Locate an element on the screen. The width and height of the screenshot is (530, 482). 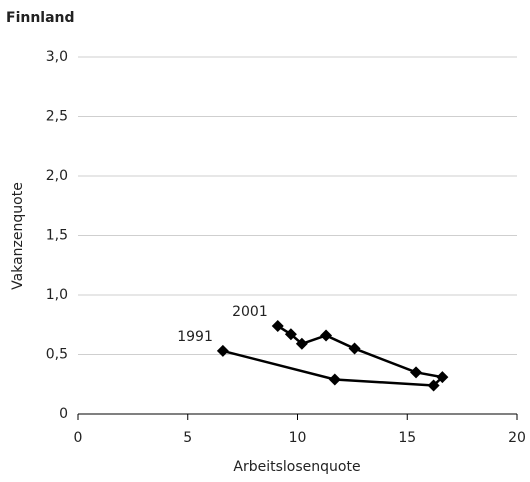
x-tick-label: 20 is located at coordinates (517, 438).